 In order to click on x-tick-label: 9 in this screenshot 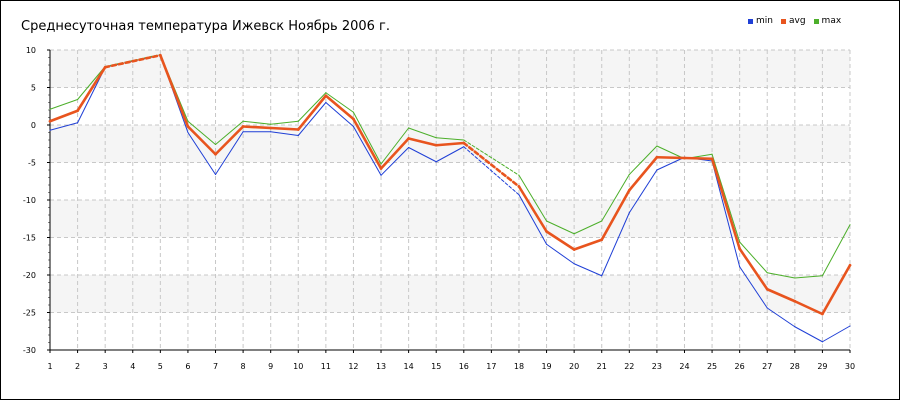, I will do `click(270, 366)`.